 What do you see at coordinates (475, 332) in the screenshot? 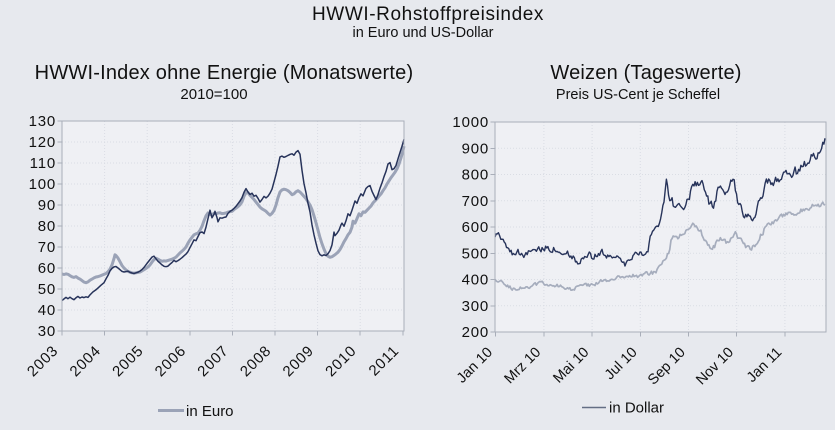
I see `svg-text: 200` at bounding box center [475, 332].